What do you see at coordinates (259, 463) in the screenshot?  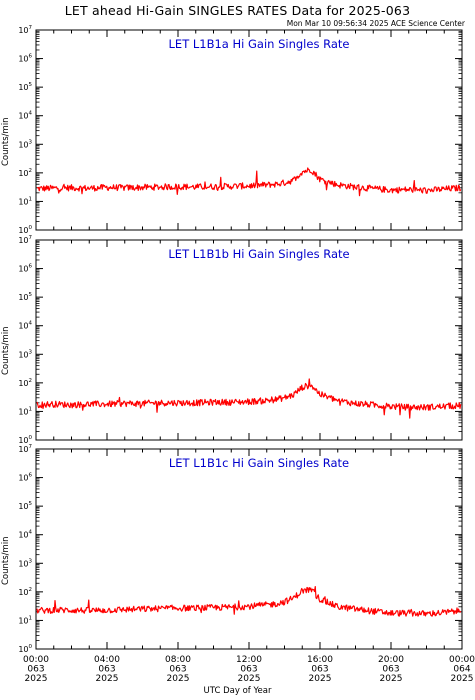 I see `panel-title: LET L1B1c Hi Gain Singles Rate` at bounding box center [259, 463].